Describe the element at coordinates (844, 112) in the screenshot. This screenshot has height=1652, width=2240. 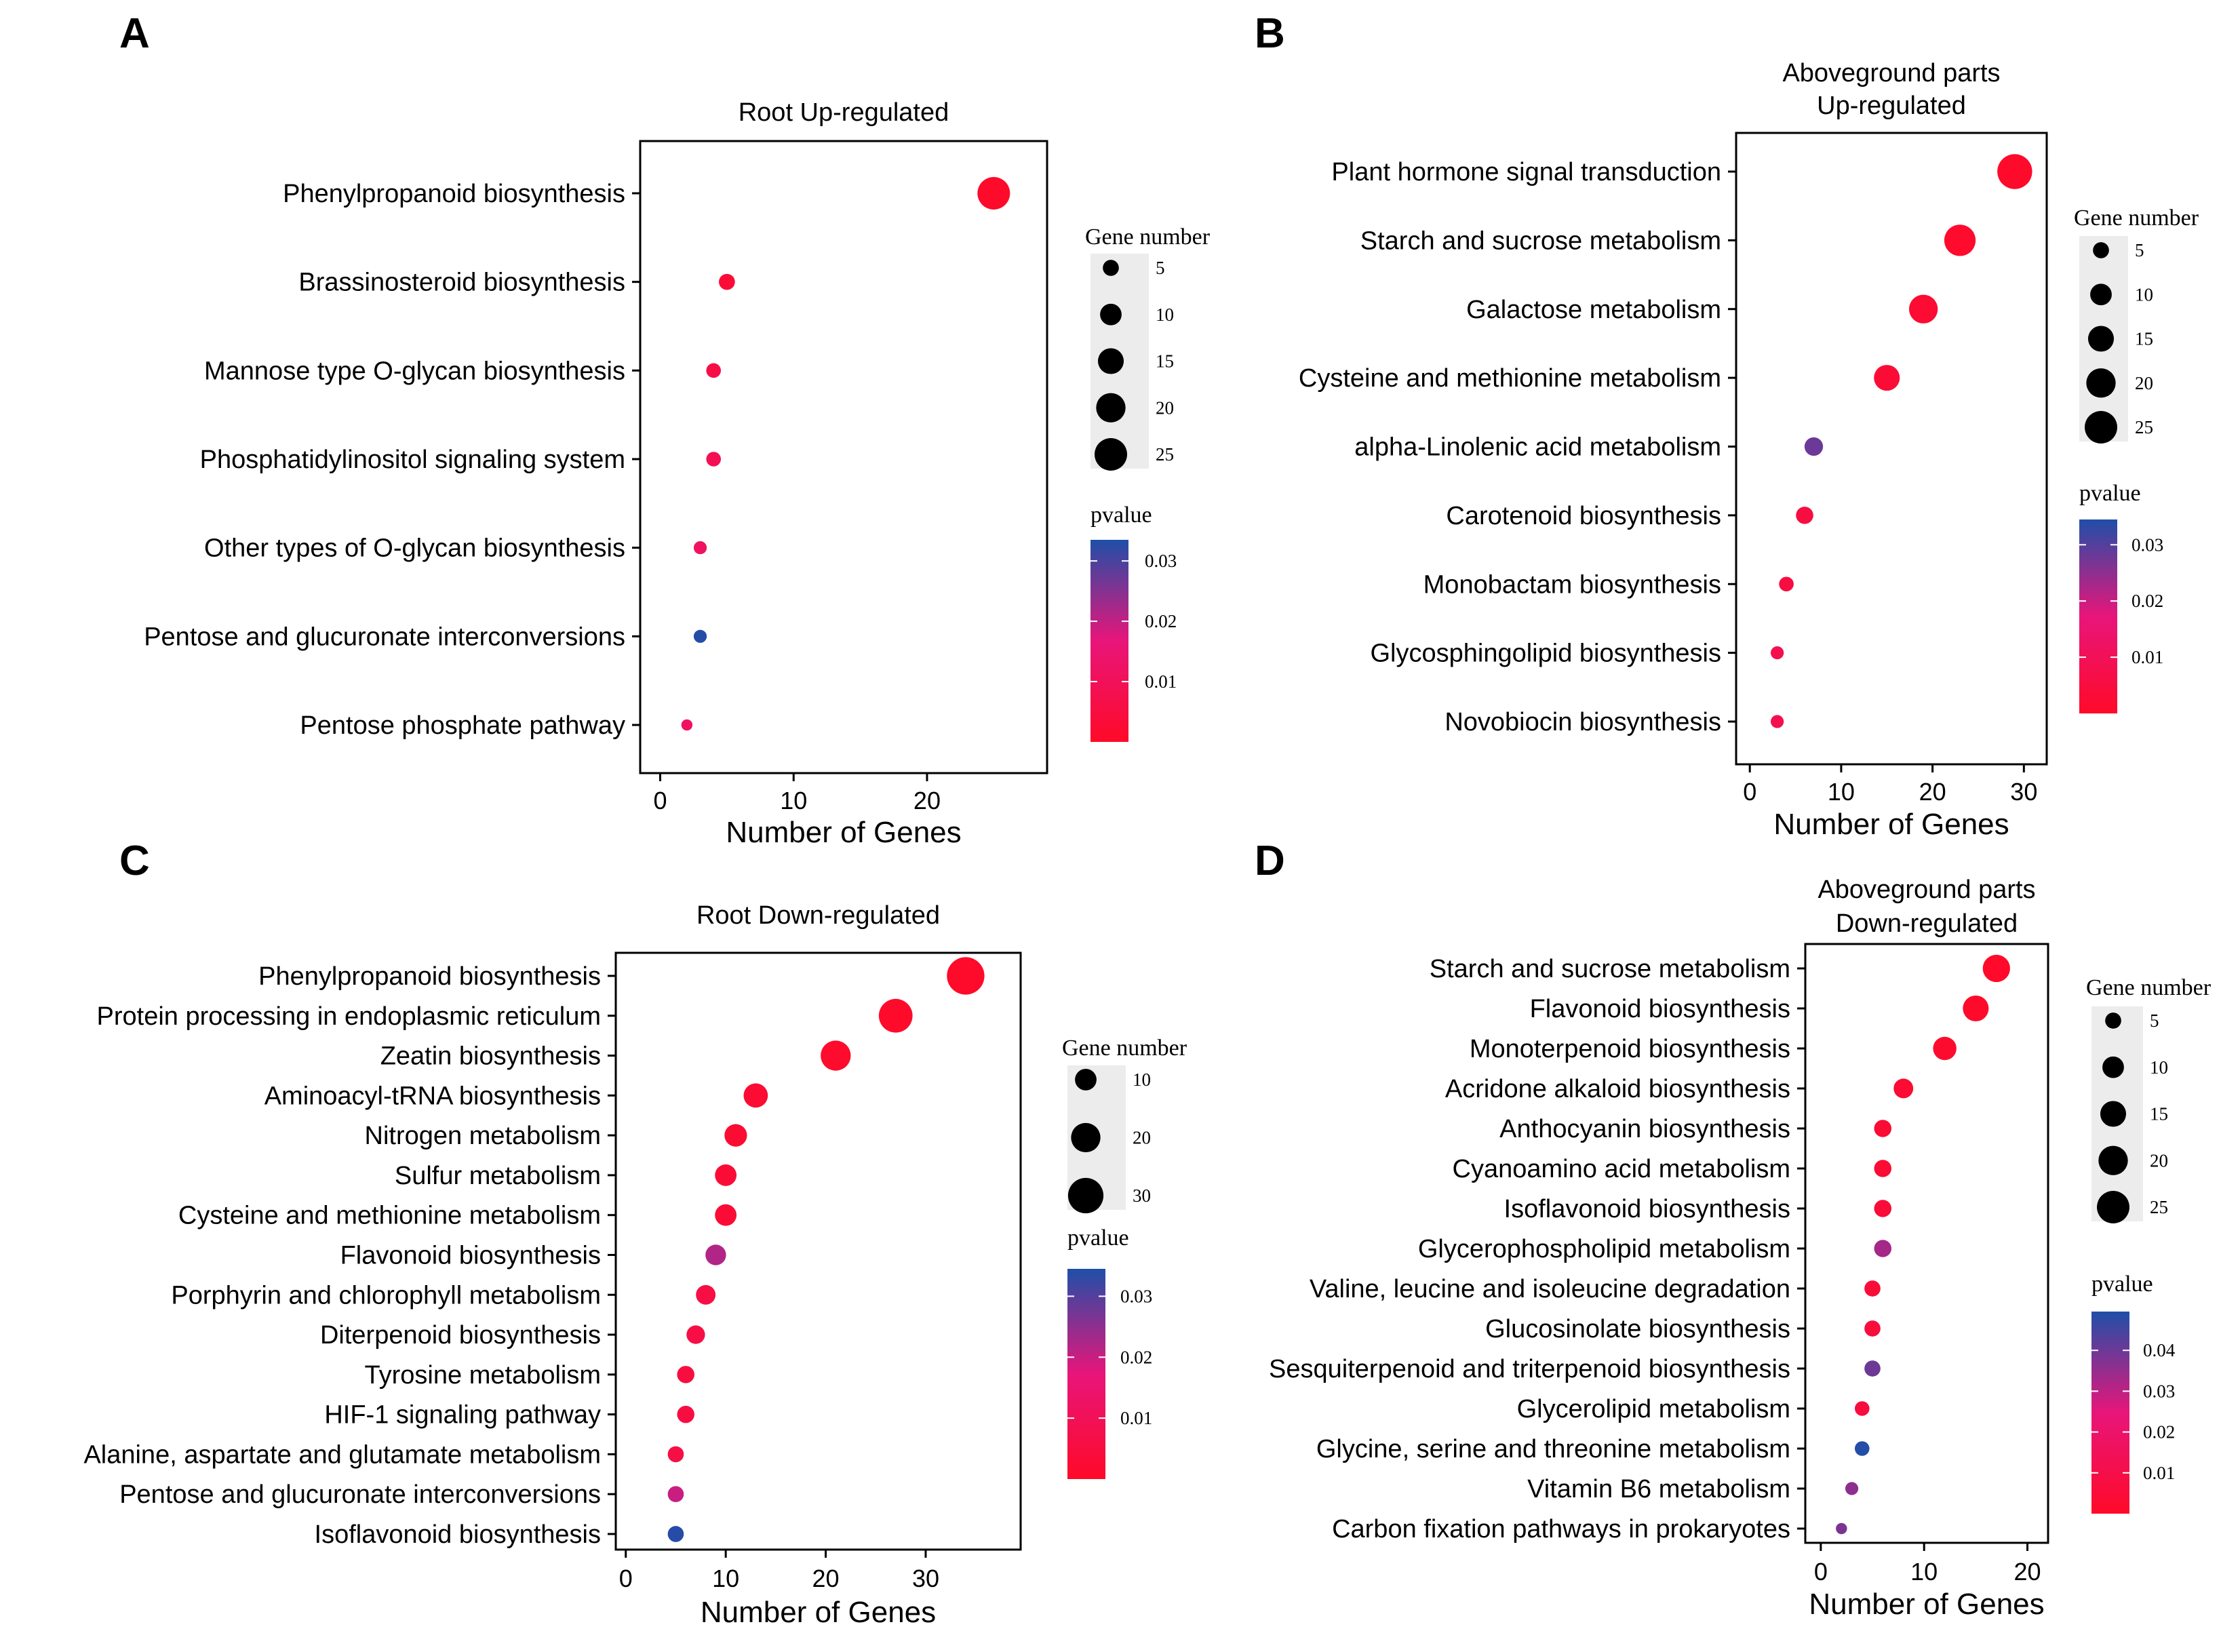
I see `chart-title: Root Up-regulated` at that location.